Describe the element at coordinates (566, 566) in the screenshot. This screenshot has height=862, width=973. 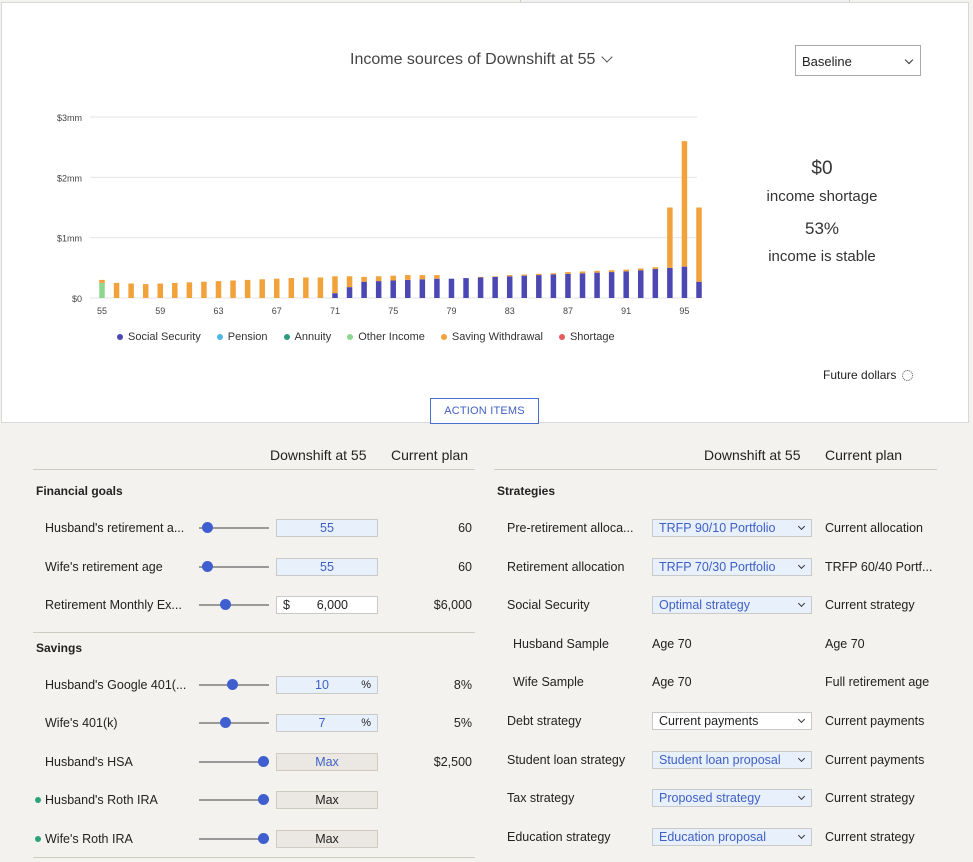
I see `row-label: Retirement allocation` at that location.